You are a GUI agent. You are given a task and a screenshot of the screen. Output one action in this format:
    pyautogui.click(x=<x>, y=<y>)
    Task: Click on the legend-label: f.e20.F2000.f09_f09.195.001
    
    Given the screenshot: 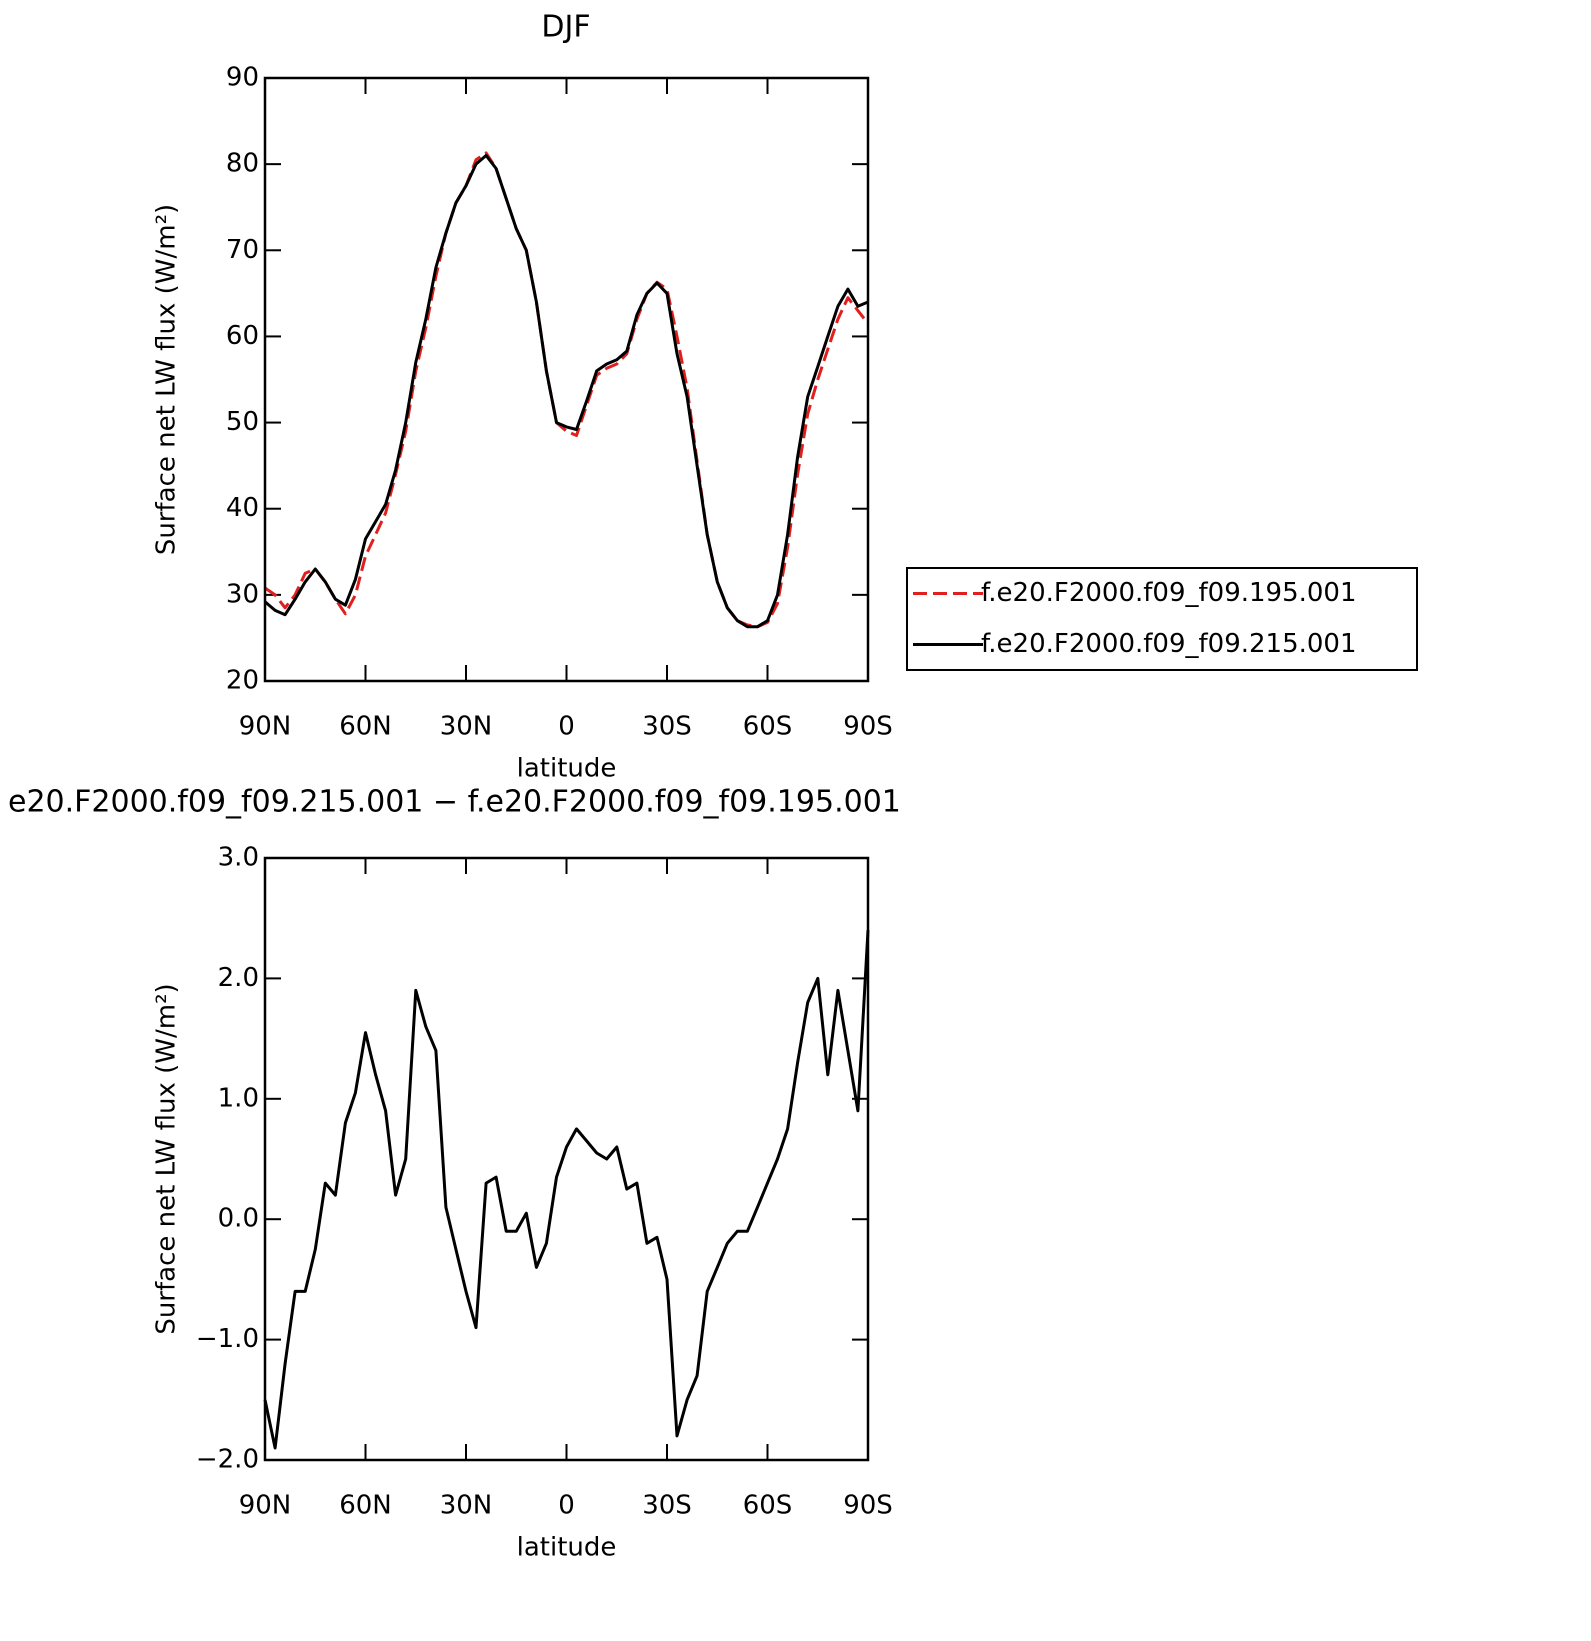 What is the action you would take?
    pyautogui.click(x=1169, y=593)
    